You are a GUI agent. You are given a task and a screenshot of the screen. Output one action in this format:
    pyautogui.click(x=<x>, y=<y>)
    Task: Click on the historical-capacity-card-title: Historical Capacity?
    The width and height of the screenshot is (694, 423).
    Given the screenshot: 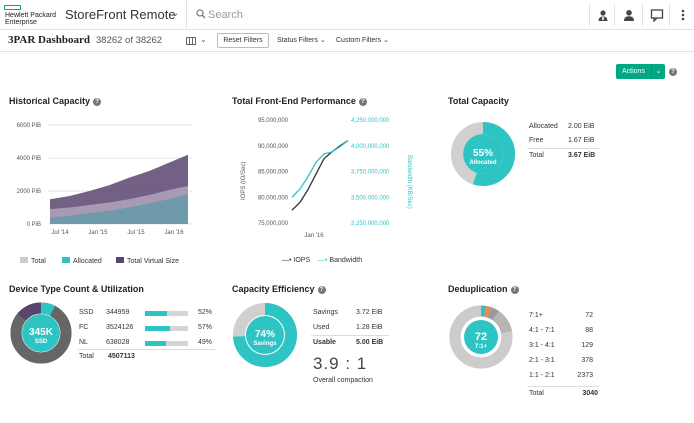 What is the action you would take?
    pyautogui.click(x=55, y=101)
    